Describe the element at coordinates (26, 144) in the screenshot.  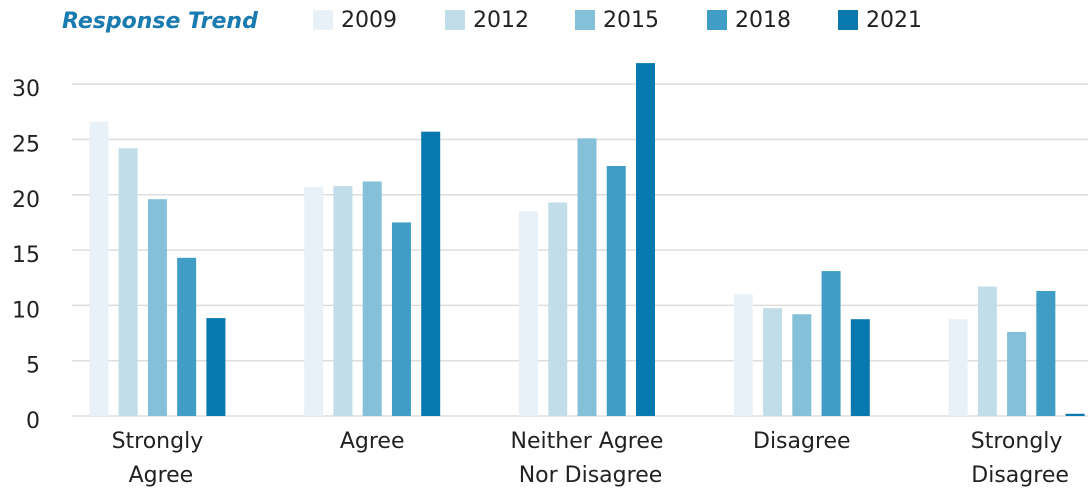
I see `y-tick-label: 25` at that location.